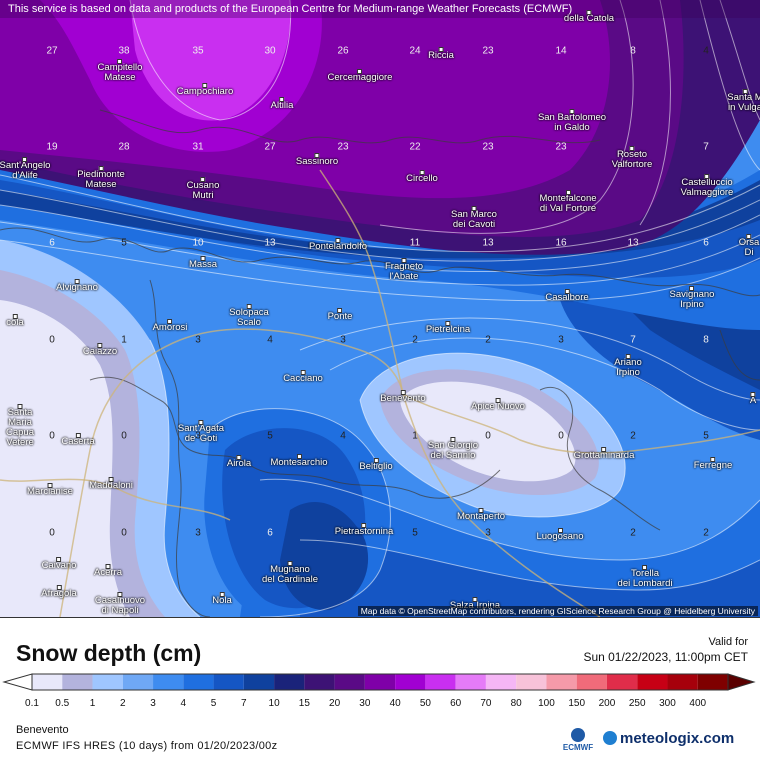 Image resolution: width=760 pixels, height=760 pixels. What do you see at coordinates (183, 703) in the screenshot?
I see `colorbar-tick-label: 4` at bounding box center [183, 703].